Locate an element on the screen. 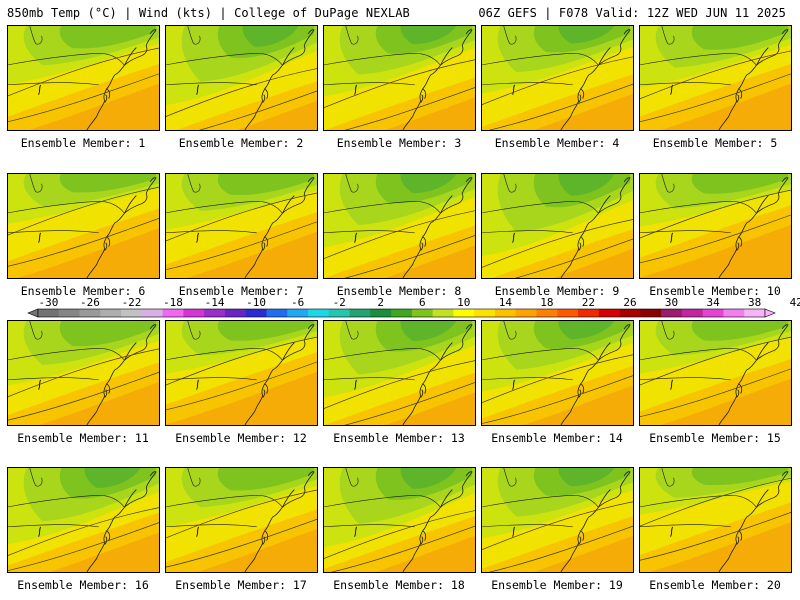  ensemble-member-label: Ensemble Member: 1 is located at coordinates (83, 143).